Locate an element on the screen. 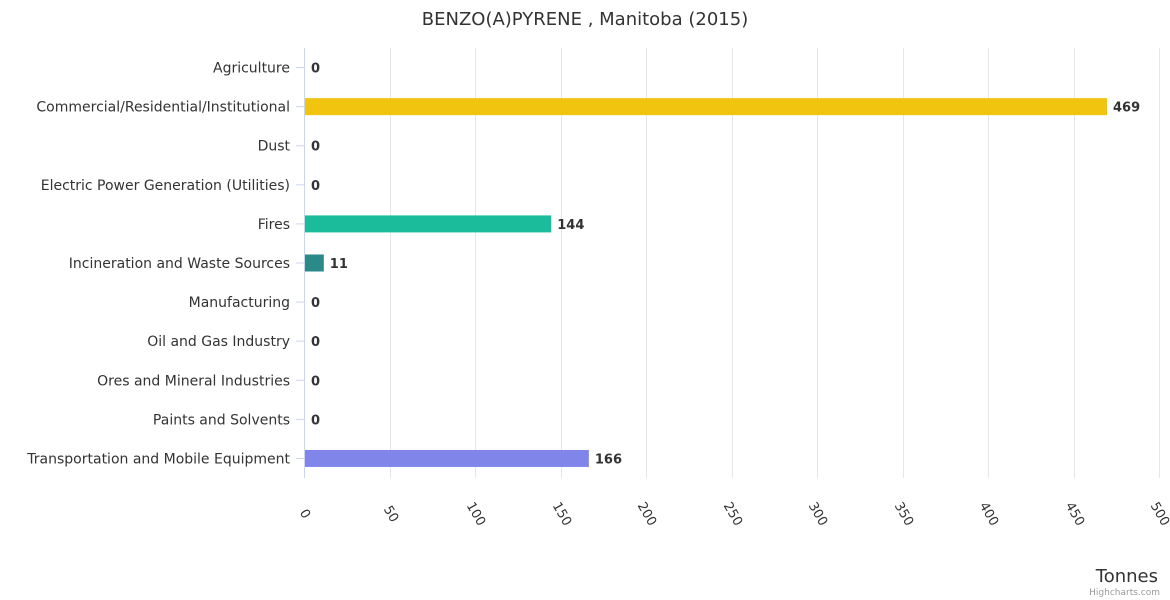 This screenshot has width=1170, height=600. category-label: Oil and Gas Industry is located at coordinates (218, 342).